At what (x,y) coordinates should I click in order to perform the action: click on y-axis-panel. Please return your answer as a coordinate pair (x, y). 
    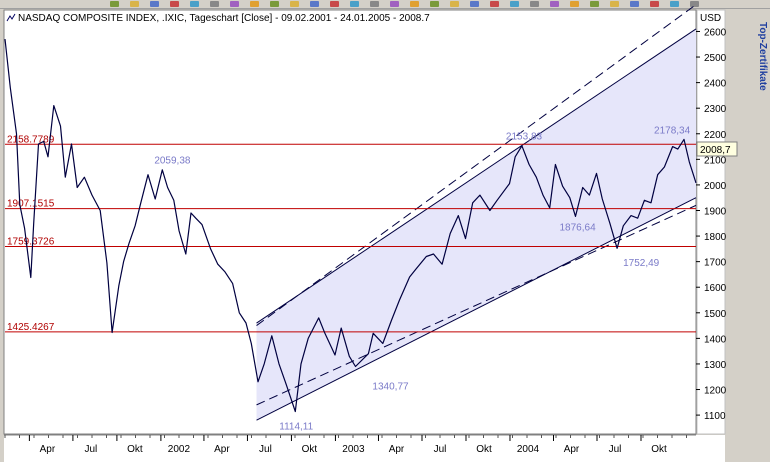
    Looking at the image, I should click on (711, 222).